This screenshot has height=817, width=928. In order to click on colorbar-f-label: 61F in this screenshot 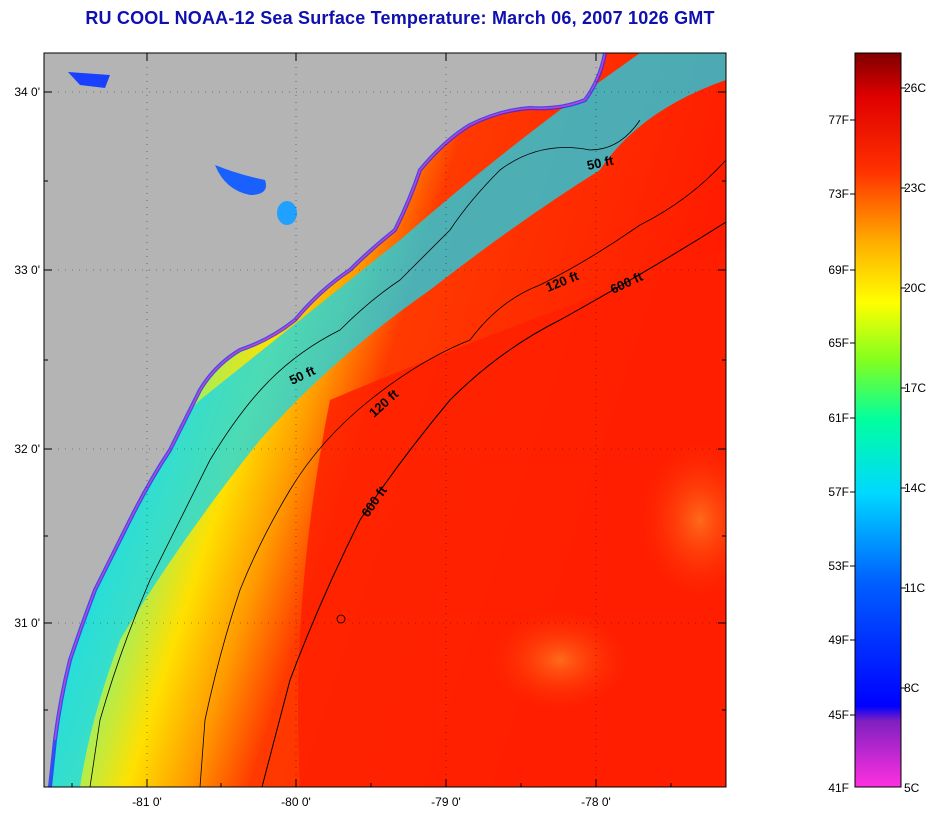, I will do `click(838, 418)`.